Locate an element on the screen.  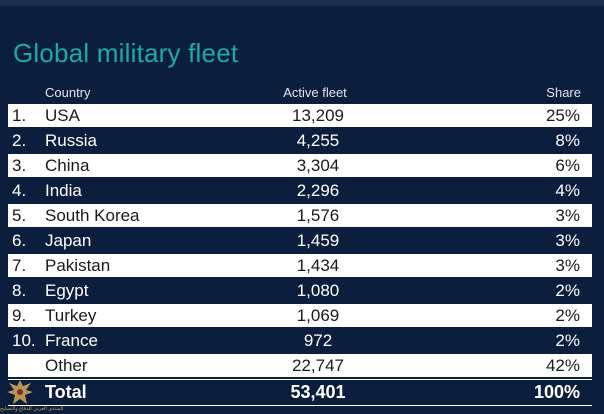
row-rank: 3. is located at coordinates (19, 165).